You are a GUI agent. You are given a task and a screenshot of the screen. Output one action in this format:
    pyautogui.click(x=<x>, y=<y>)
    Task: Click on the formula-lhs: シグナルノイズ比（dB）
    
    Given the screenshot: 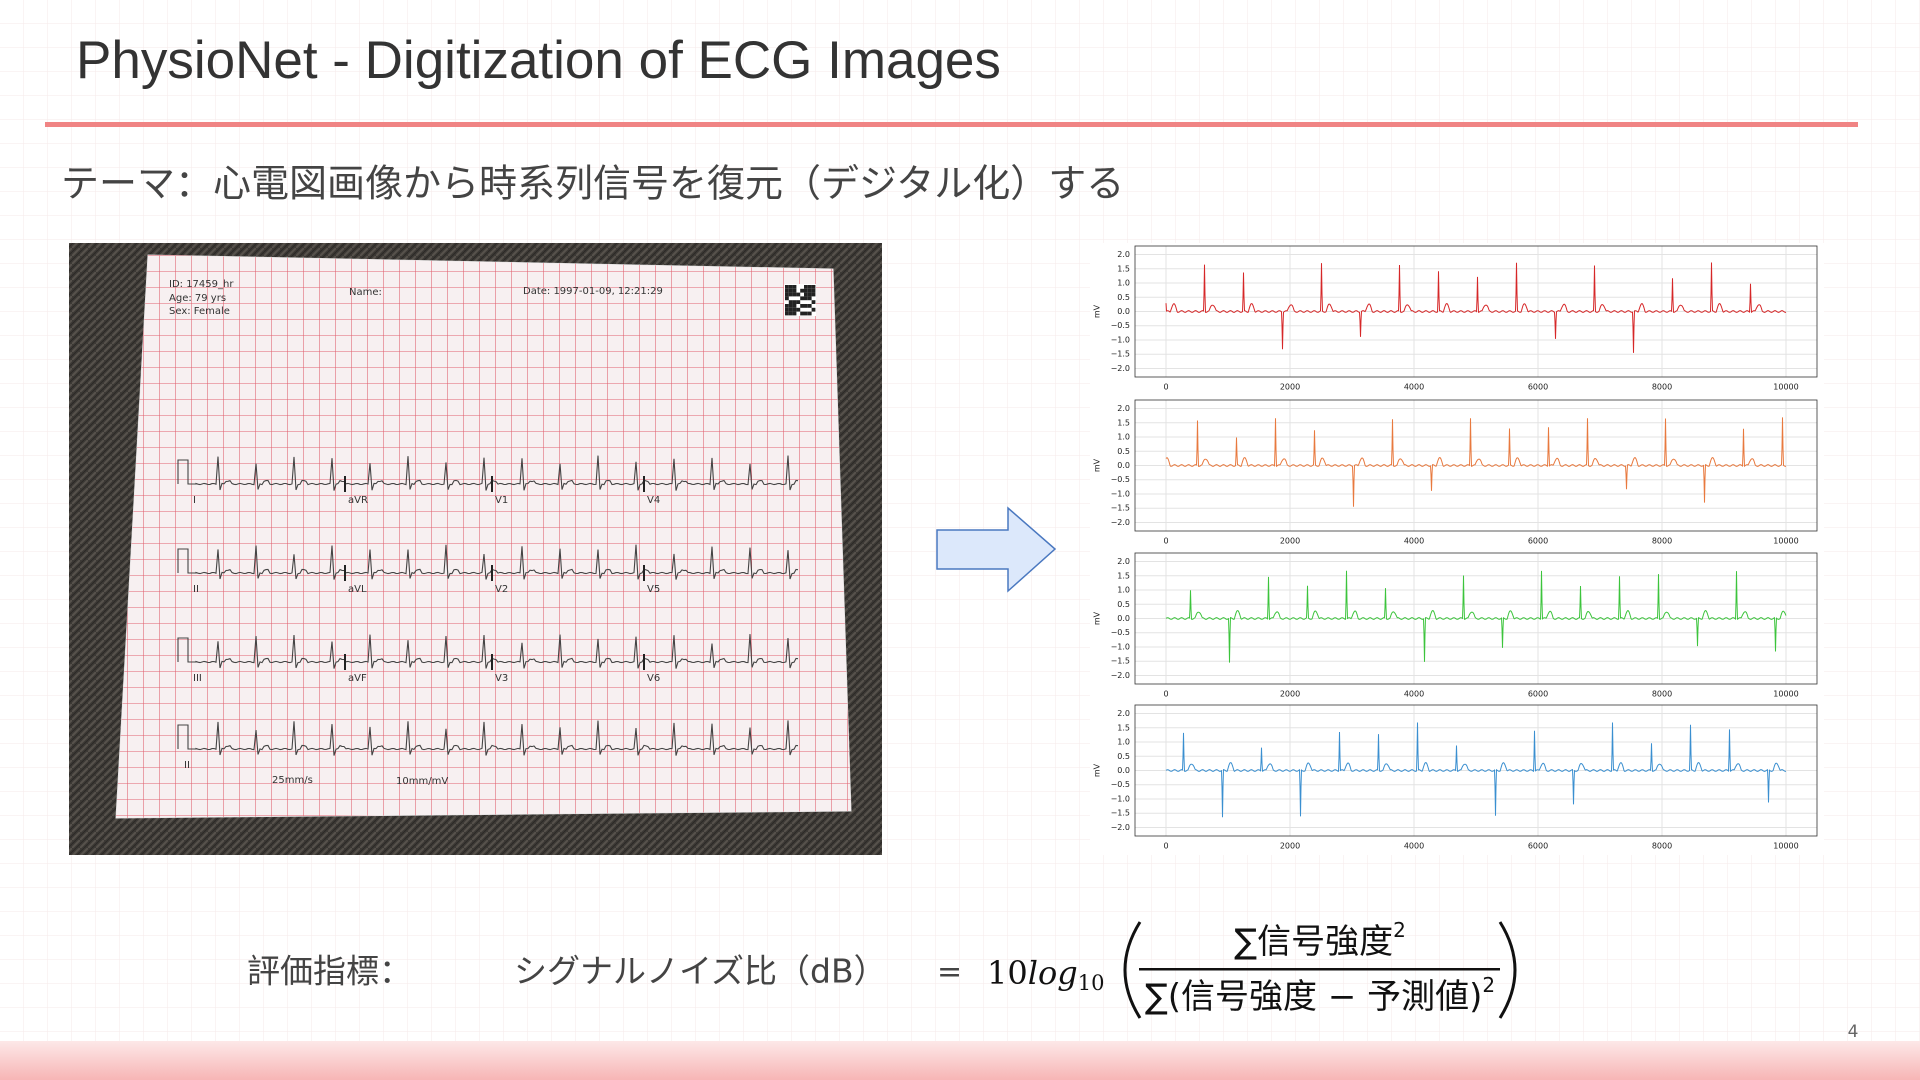 What is the action you would take?
    pyautogui.click(x=700, y=971)
    